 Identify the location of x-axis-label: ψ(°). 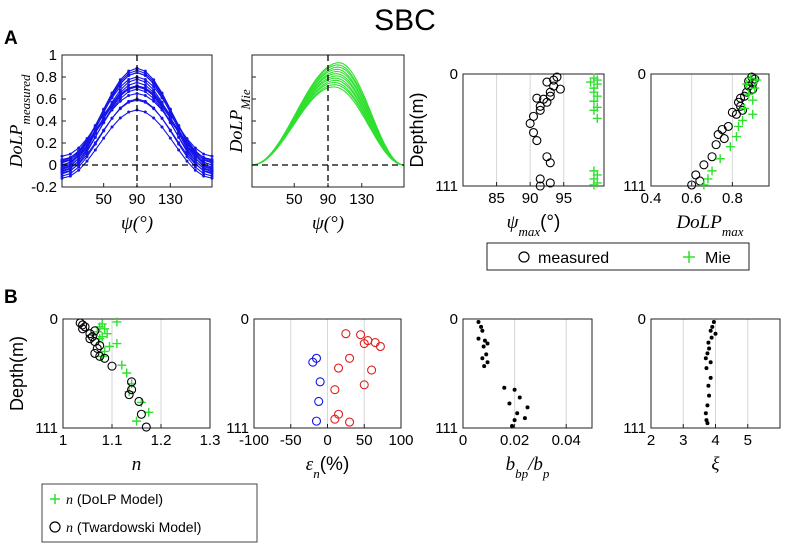
(137, 223).